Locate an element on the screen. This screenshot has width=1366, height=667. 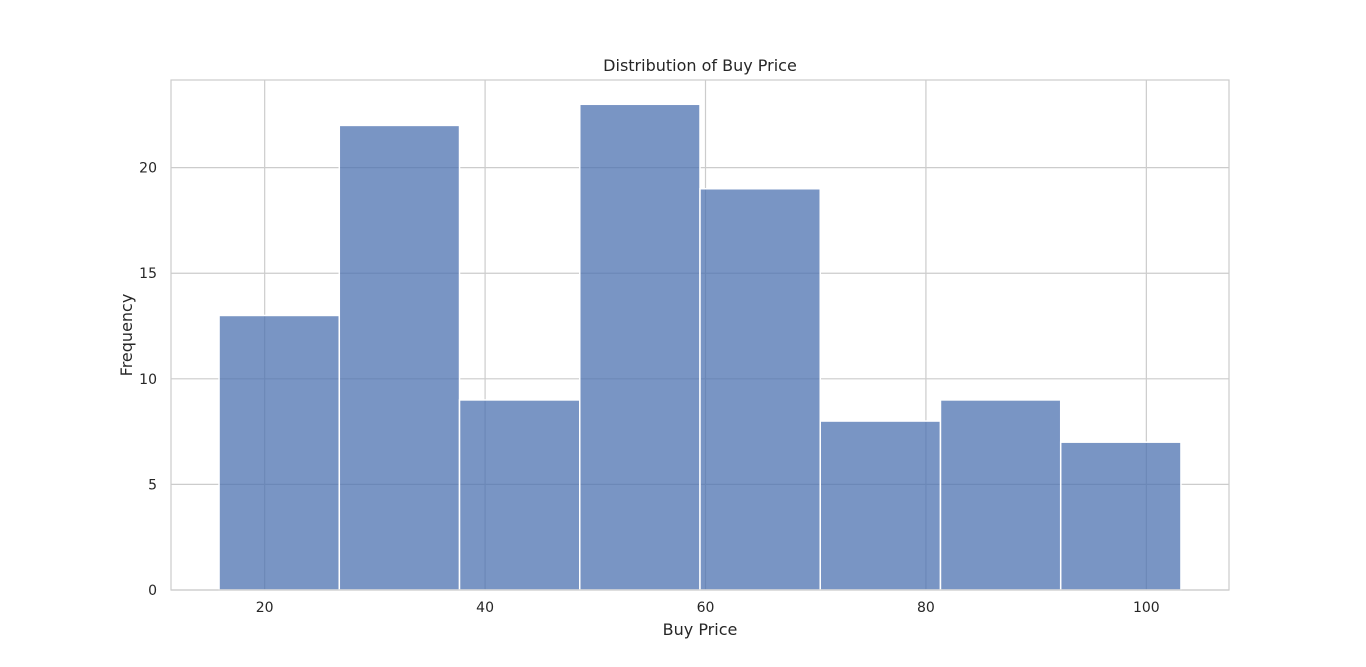
x-tick-label: 20 is located at coordinates (265, 608).